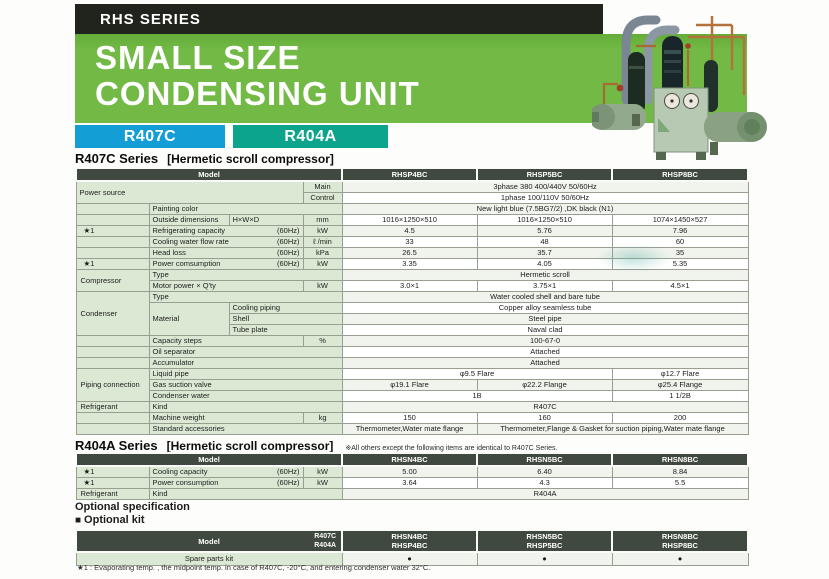 The image size is (829, 579). Describe the element at coordinates (209, 459) in the screenshot. I see `model-header: Model` at that location.